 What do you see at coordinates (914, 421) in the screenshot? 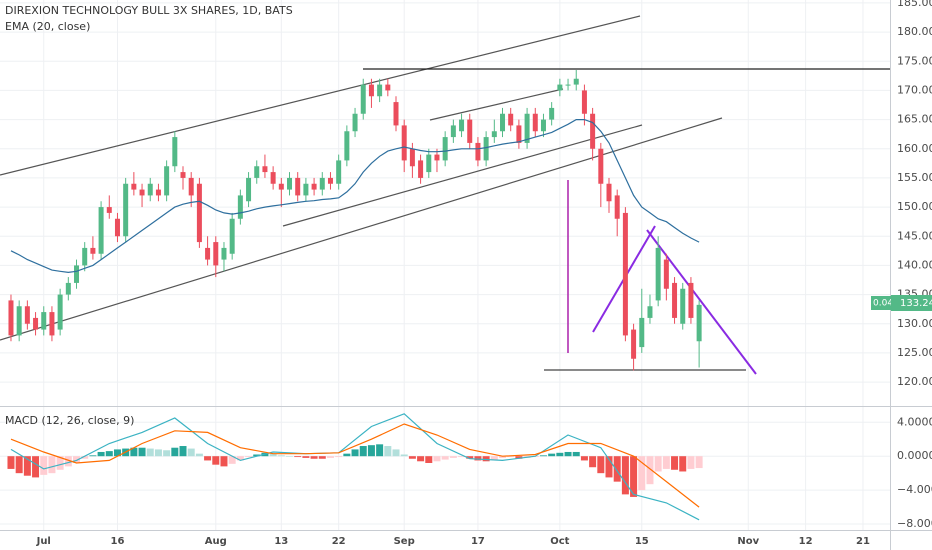
I see `y-tick-label: 4.0000` at bounding box center [914, 421].